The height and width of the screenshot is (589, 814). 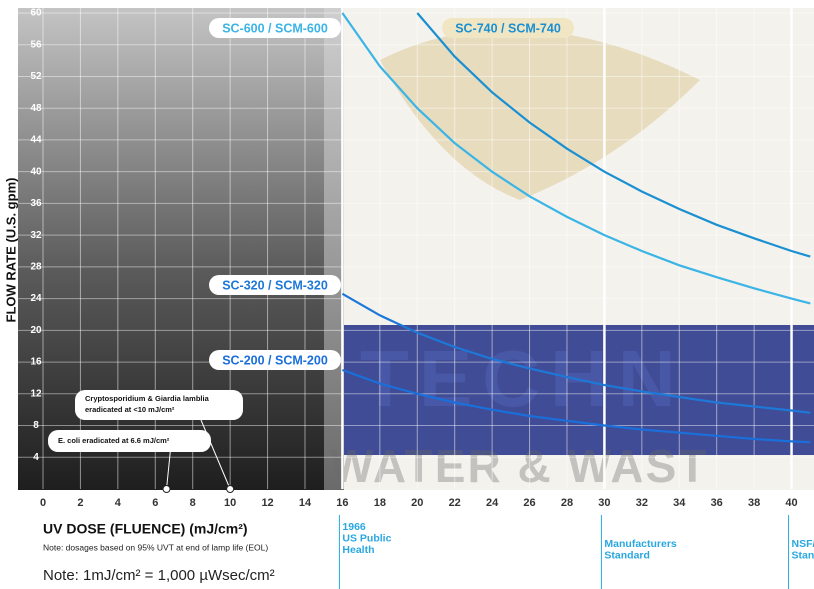 What do you see at coordinates (36, 267) in the screenshot?
I see `y-tick-label: 28` at bounding box center [36, 267].